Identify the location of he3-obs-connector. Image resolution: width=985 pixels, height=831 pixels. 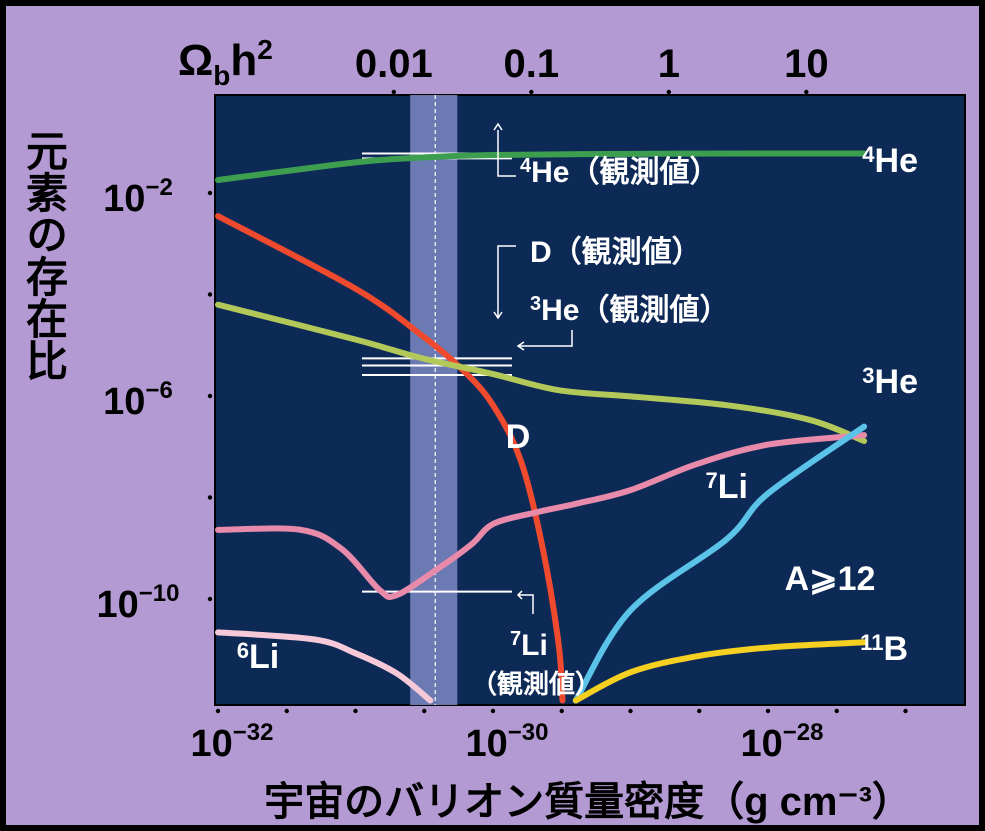
(545, 338).